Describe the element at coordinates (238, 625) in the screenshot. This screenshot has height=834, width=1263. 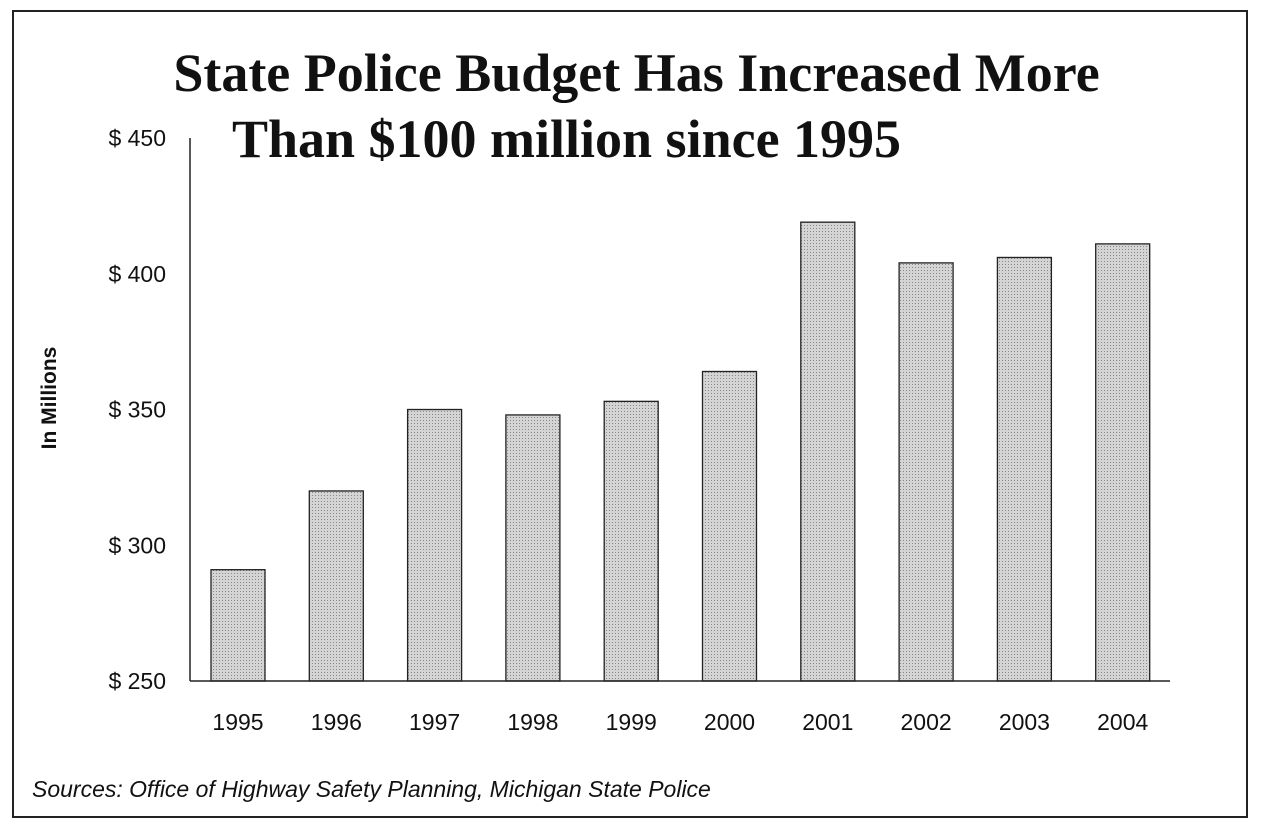
I see `bar-1995` at that location.